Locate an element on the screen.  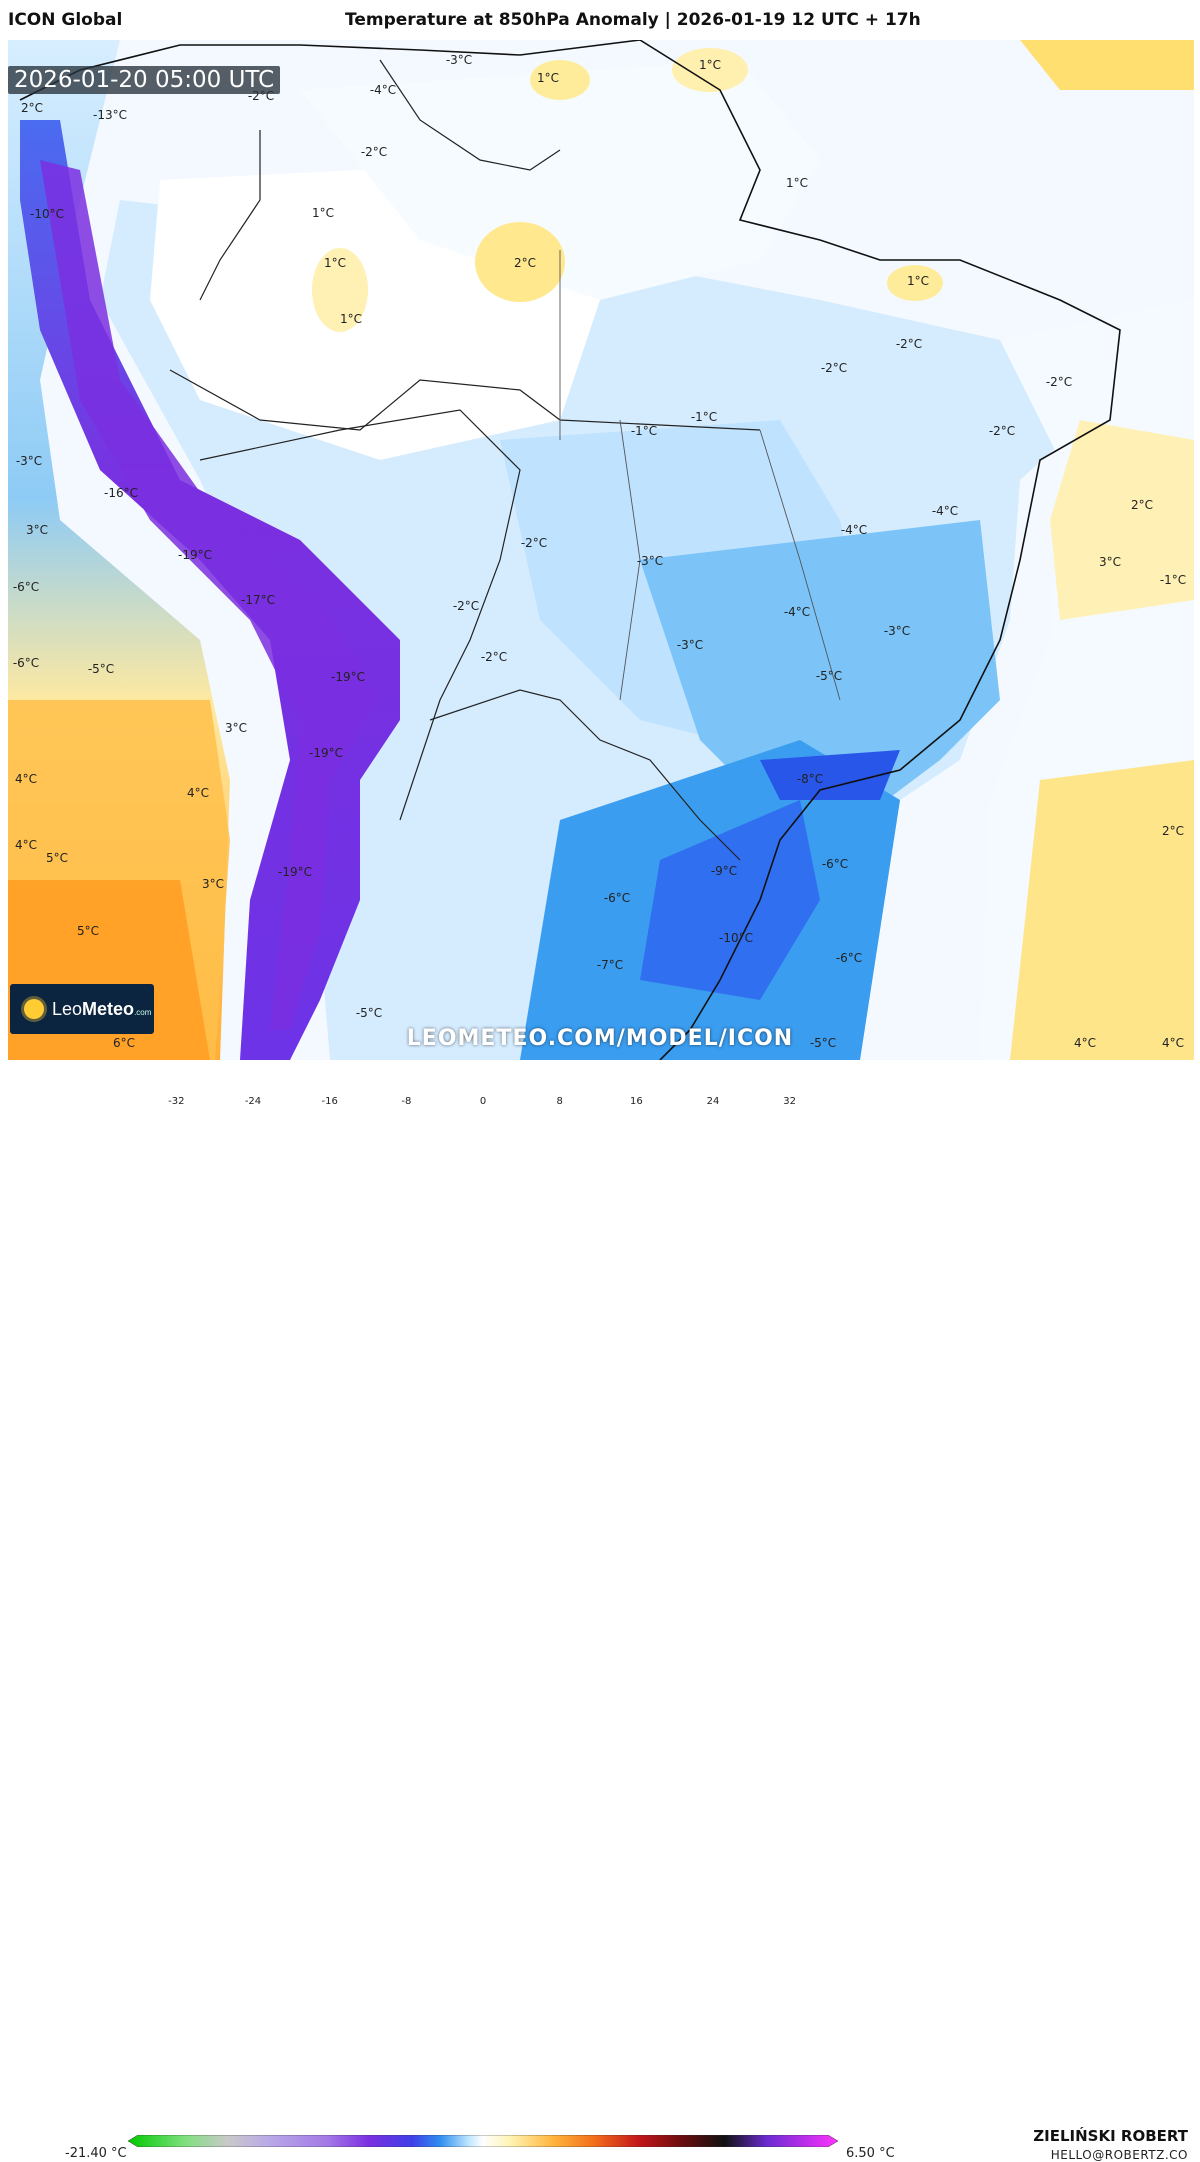
atlantic-warm-south is located at coordinates (1102, 910).